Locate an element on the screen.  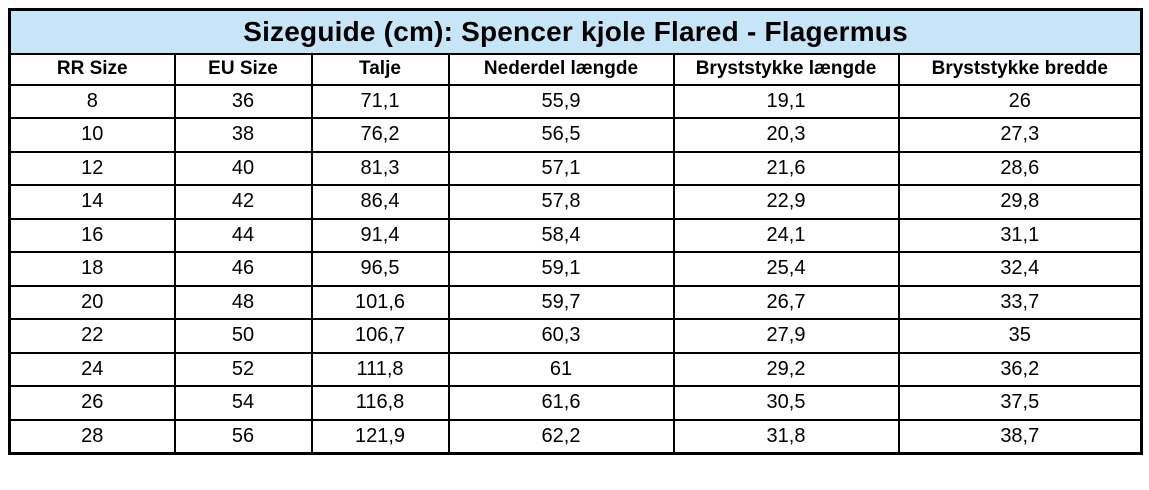
table-cell: 44 is located at coordinates (243, 235).